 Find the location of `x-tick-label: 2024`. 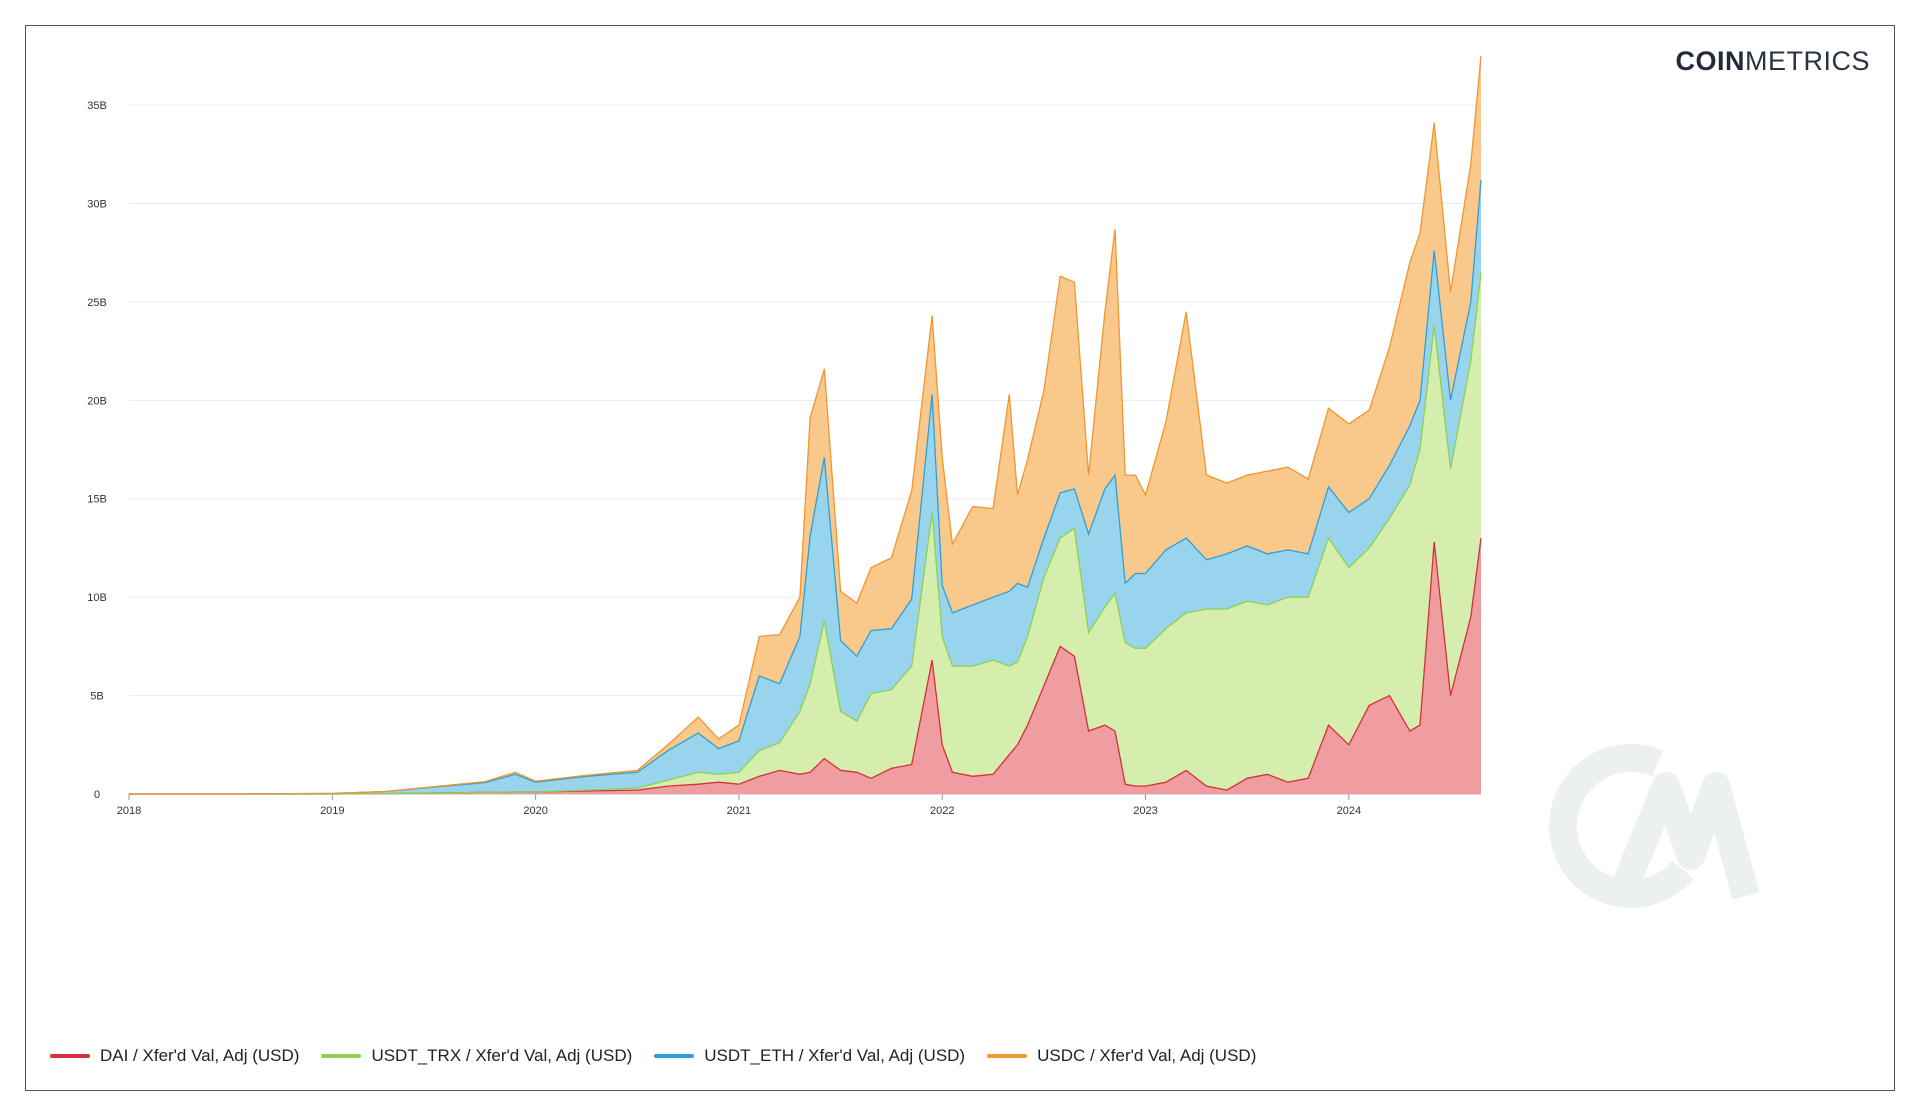

x-tick-label: 2024 is located at coordinates (1349, 811).